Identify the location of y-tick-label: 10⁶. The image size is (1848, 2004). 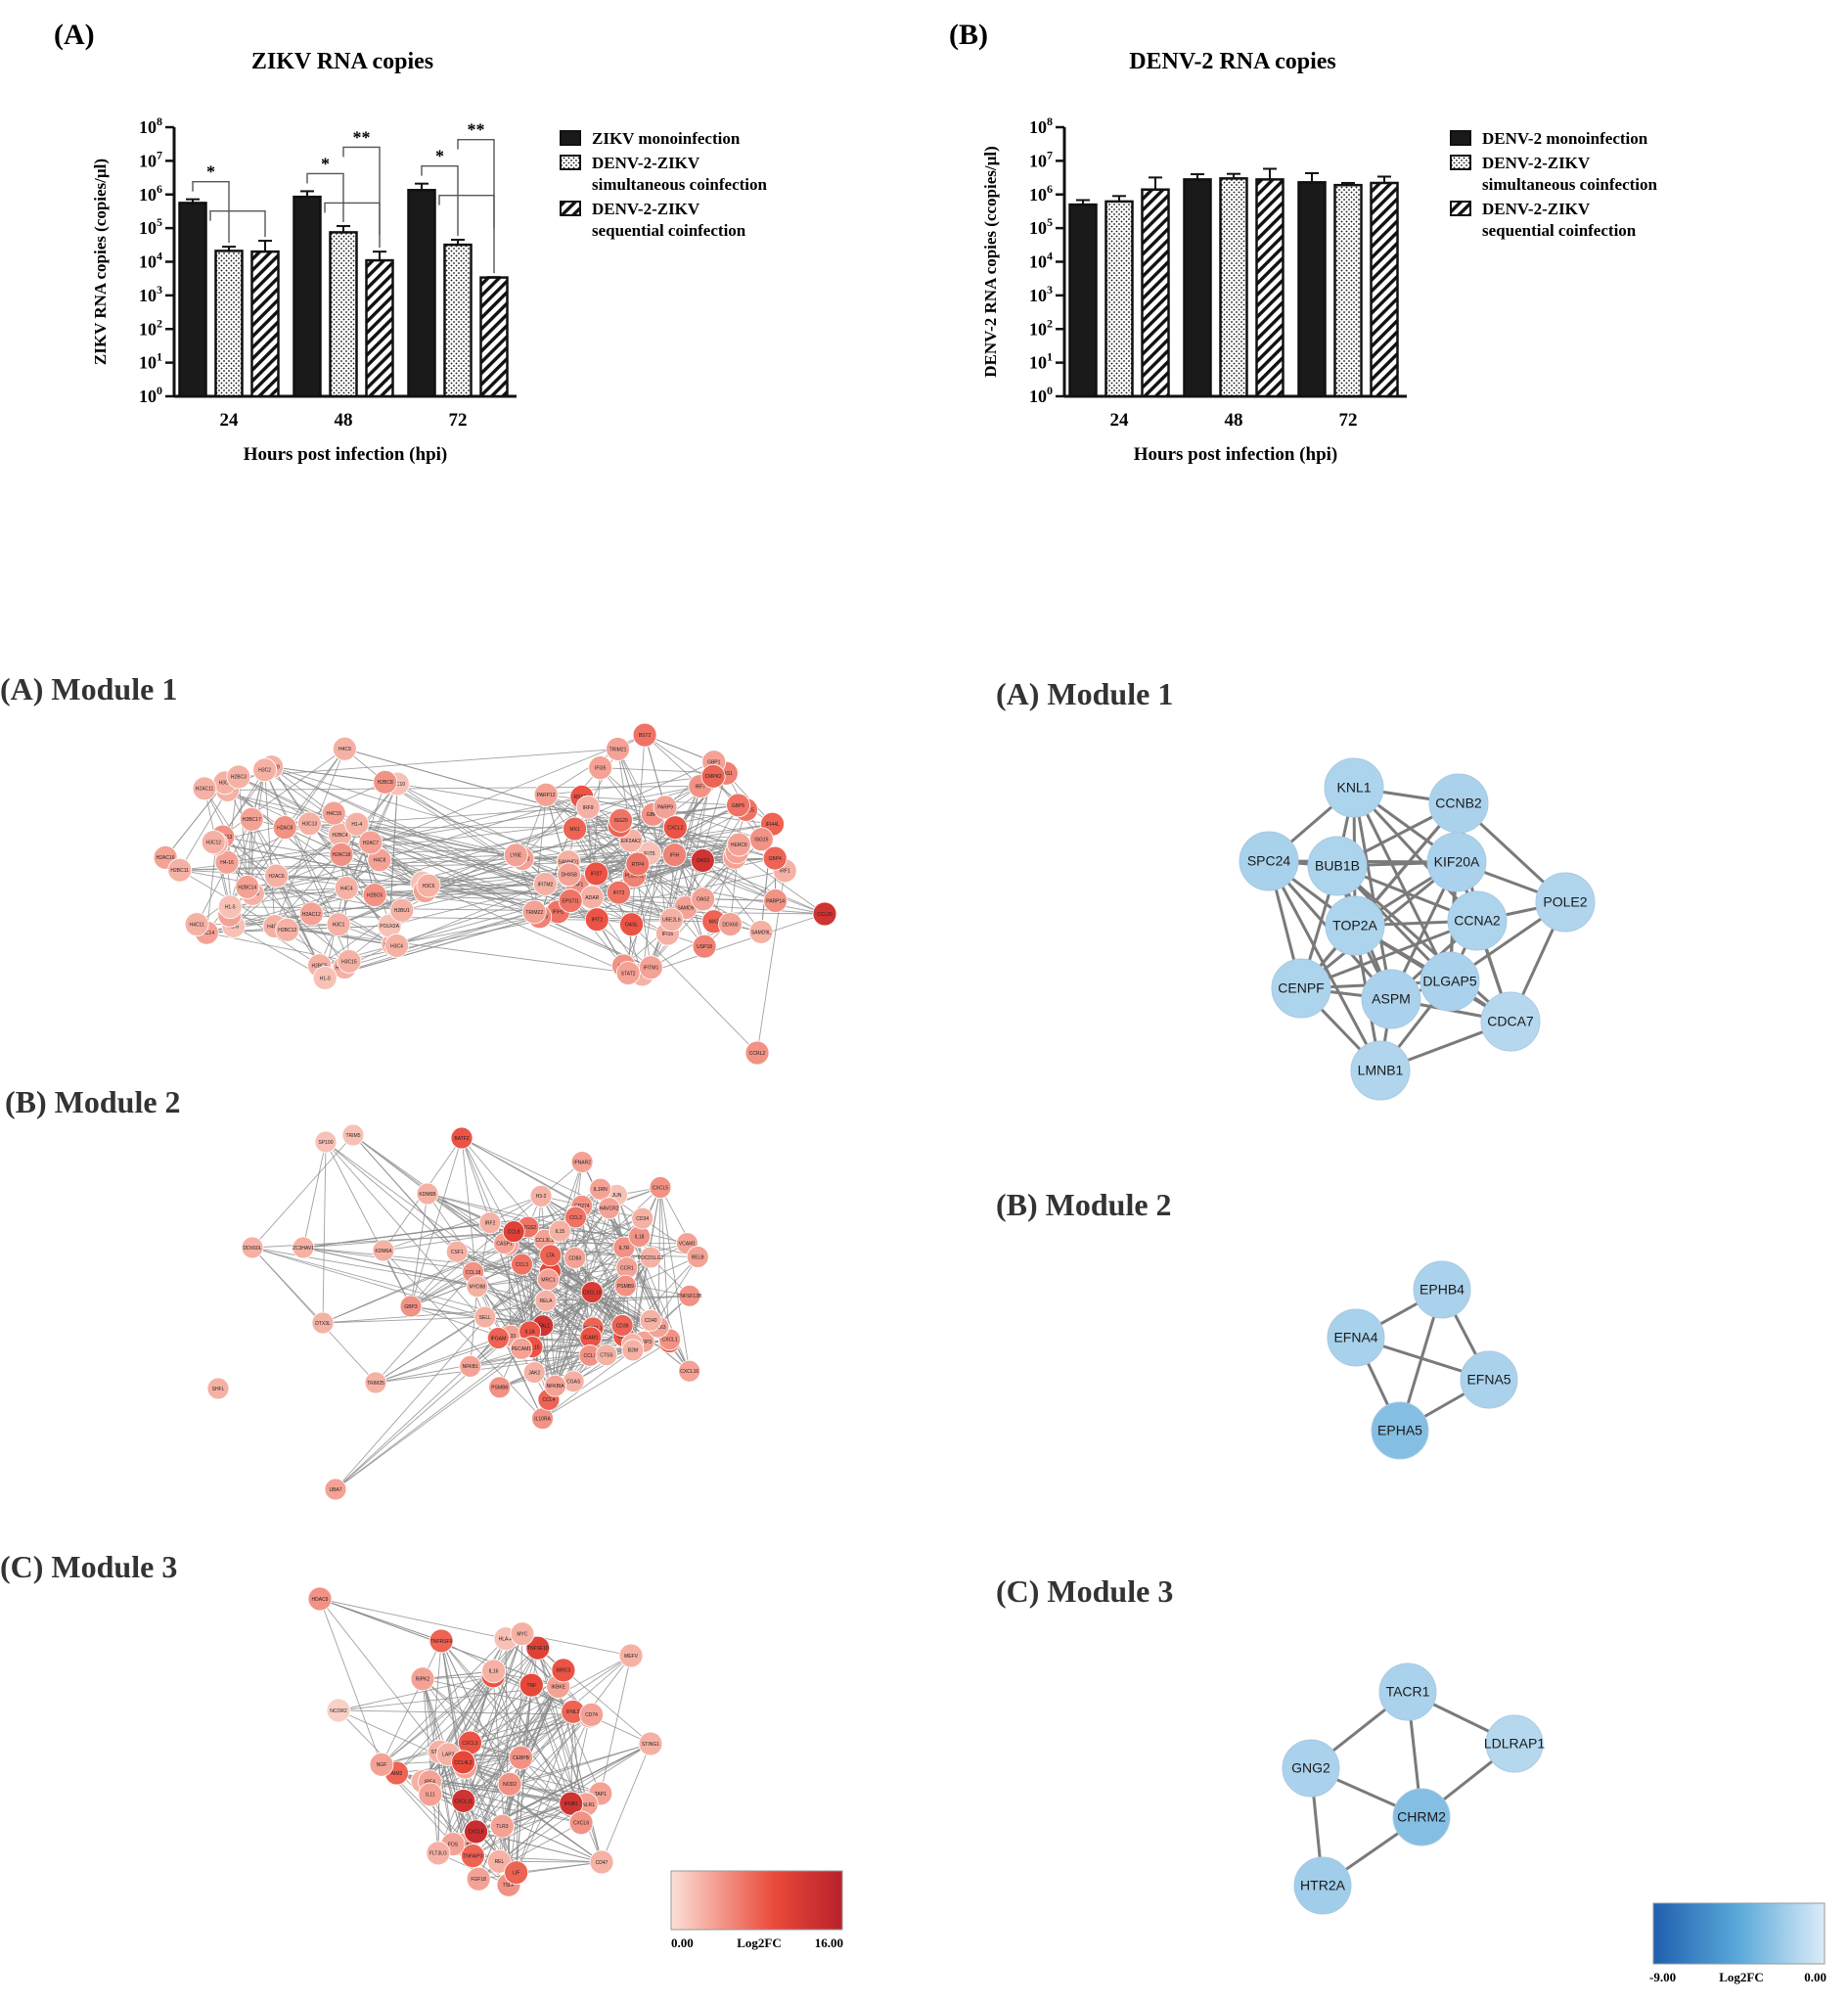
(150, 193).